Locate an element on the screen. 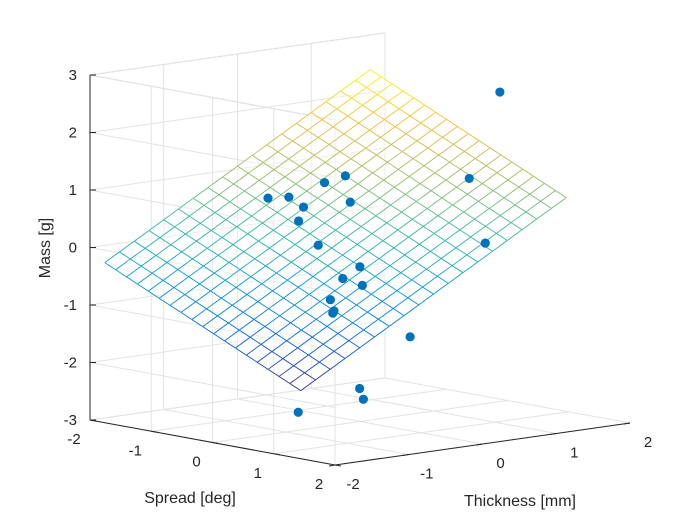 The height and width of the screenshot is (525, 700). z-tick-label: -1 is located at coordinates (70, 305).